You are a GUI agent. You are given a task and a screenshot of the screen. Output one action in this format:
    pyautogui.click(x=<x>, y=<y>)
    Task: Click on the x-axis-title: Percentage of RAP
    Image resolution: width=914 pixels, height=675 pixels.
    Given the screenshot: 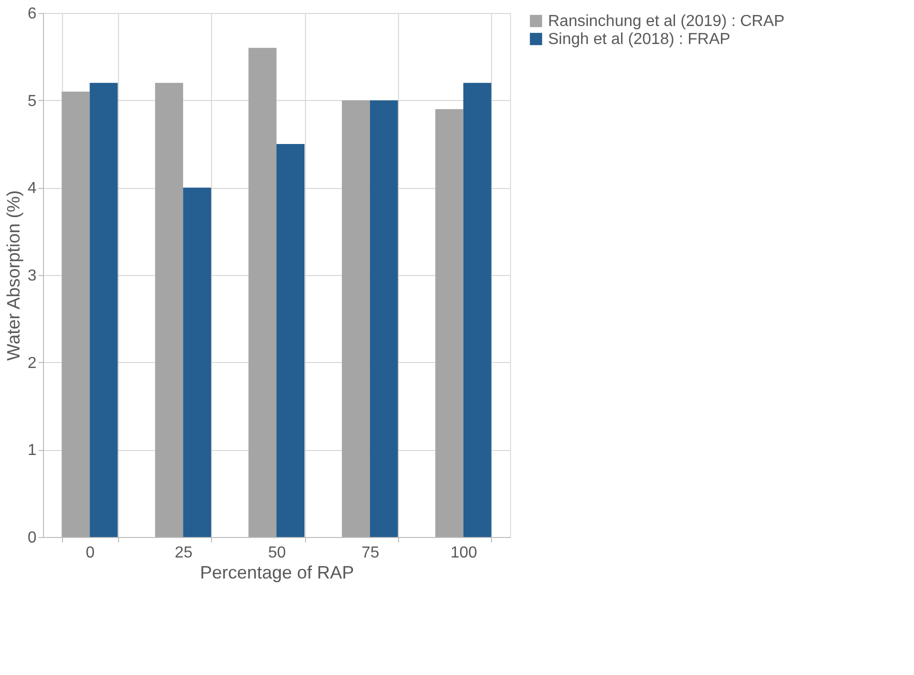 What is the action you would take?
    pyautogui.click(x=277, y=572)
    